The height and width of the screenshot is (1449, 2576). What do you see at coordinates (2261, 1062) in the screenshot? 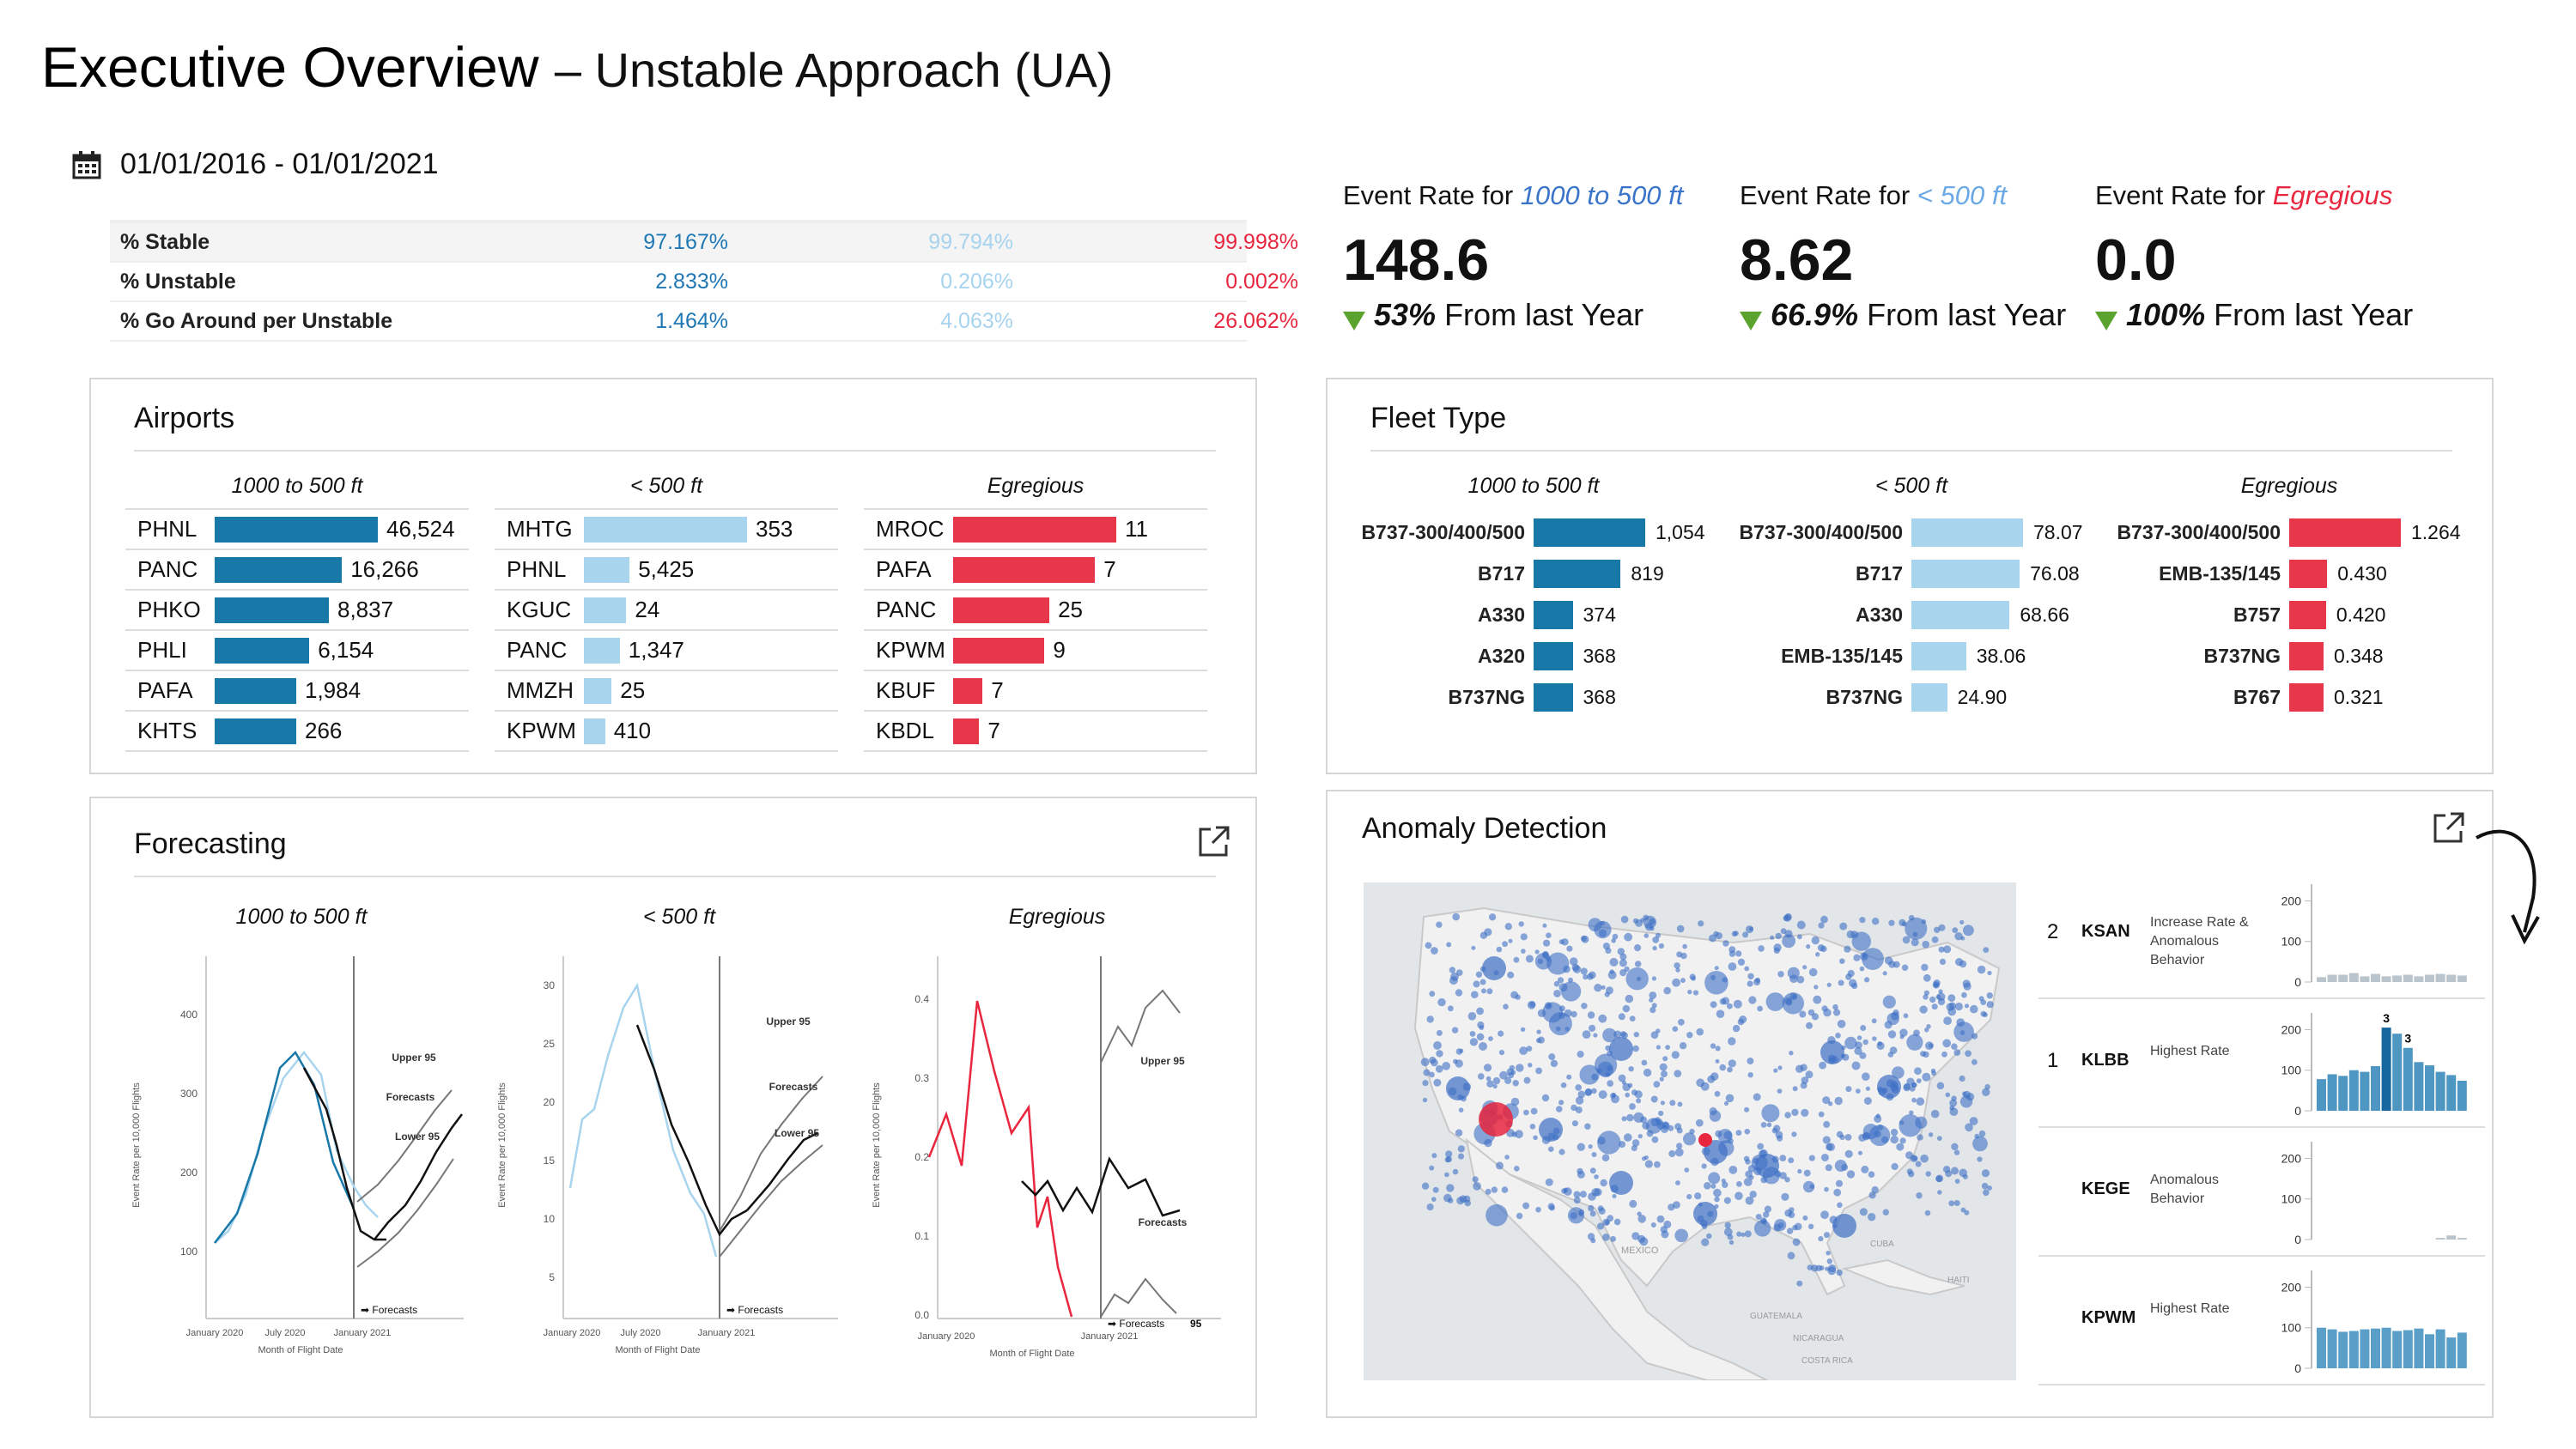
I see `anomaly-row: 1 KLBB Highest Rate 200 100 0 3 3` at bounding box center [2261, 1062].